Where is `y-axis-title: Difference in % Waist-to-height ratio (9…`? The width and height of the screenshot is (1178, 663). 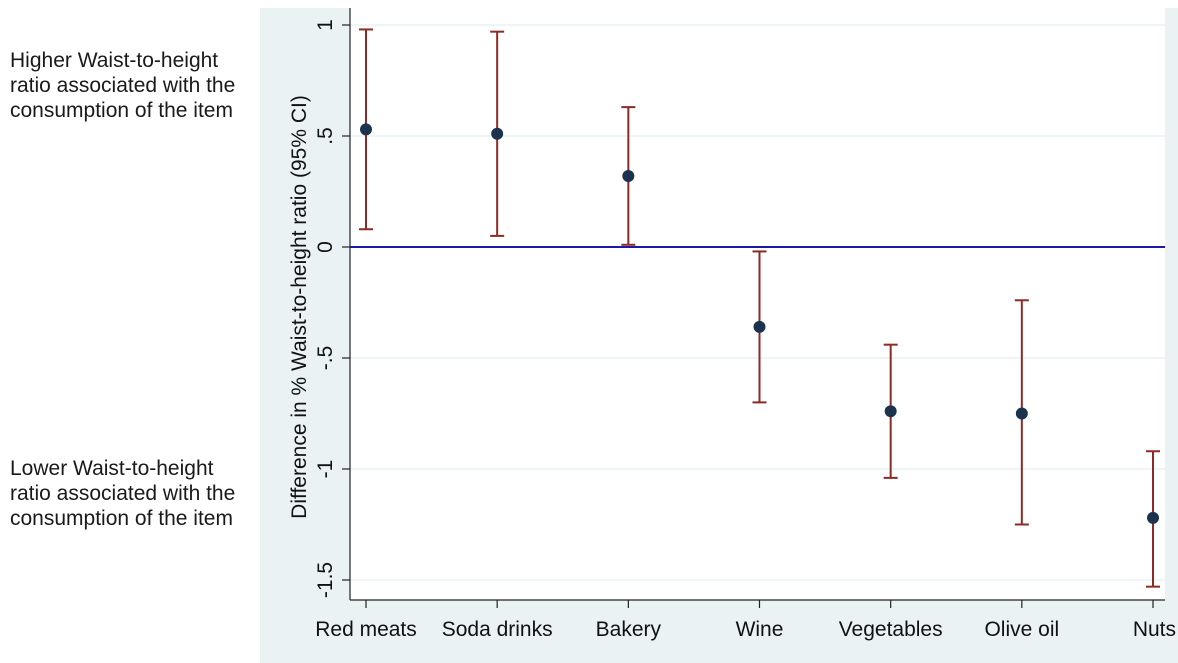
y-axis-title: Difference in % Waist-to-height ratio (9… is located at coordinates (299, 307).